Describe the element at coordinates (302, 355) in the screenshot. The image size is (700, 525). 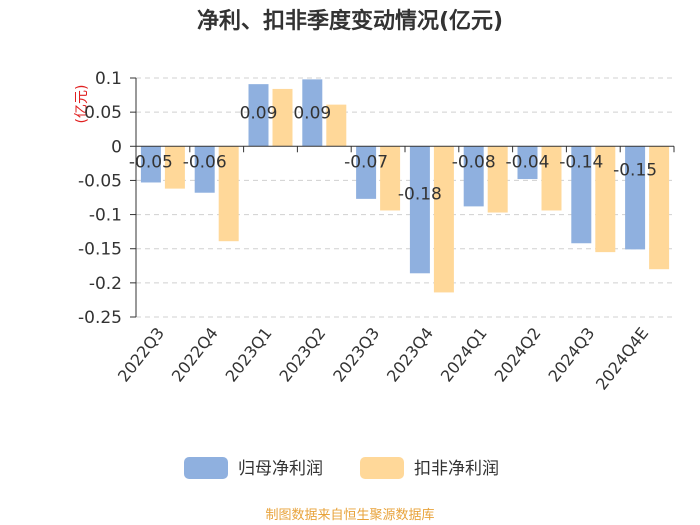
I see `category-label: 2023Q2` at that location.